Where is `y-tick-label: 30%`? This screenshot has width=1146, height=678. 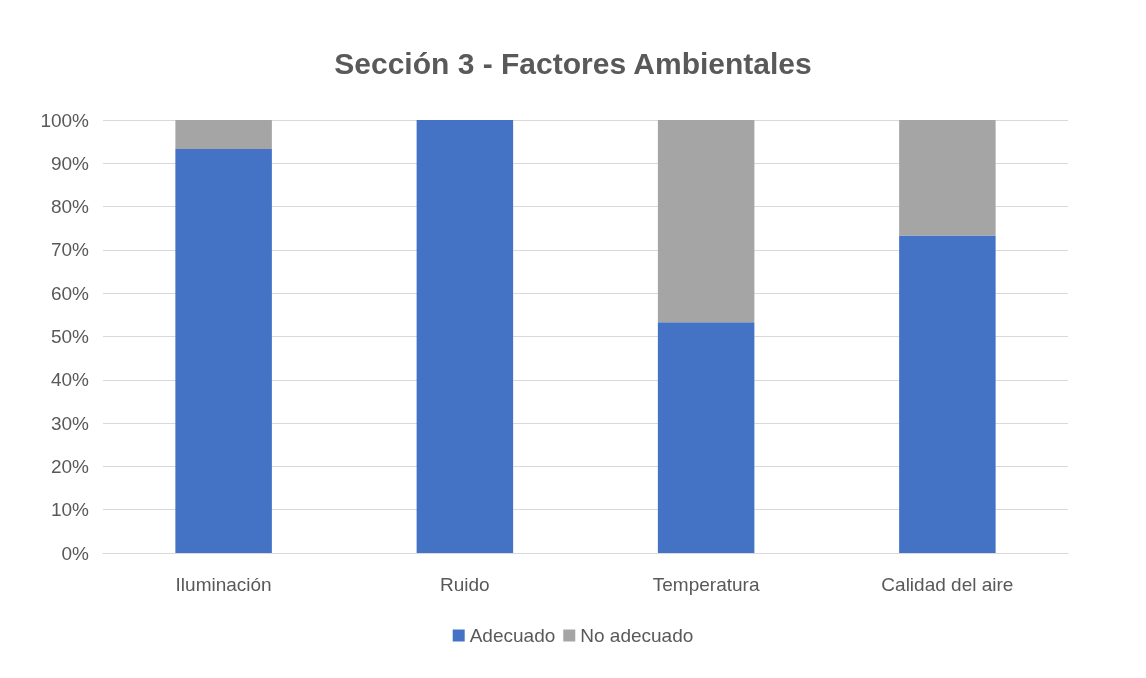 y-tick-label: 30% is located at coordinates (70, 423).